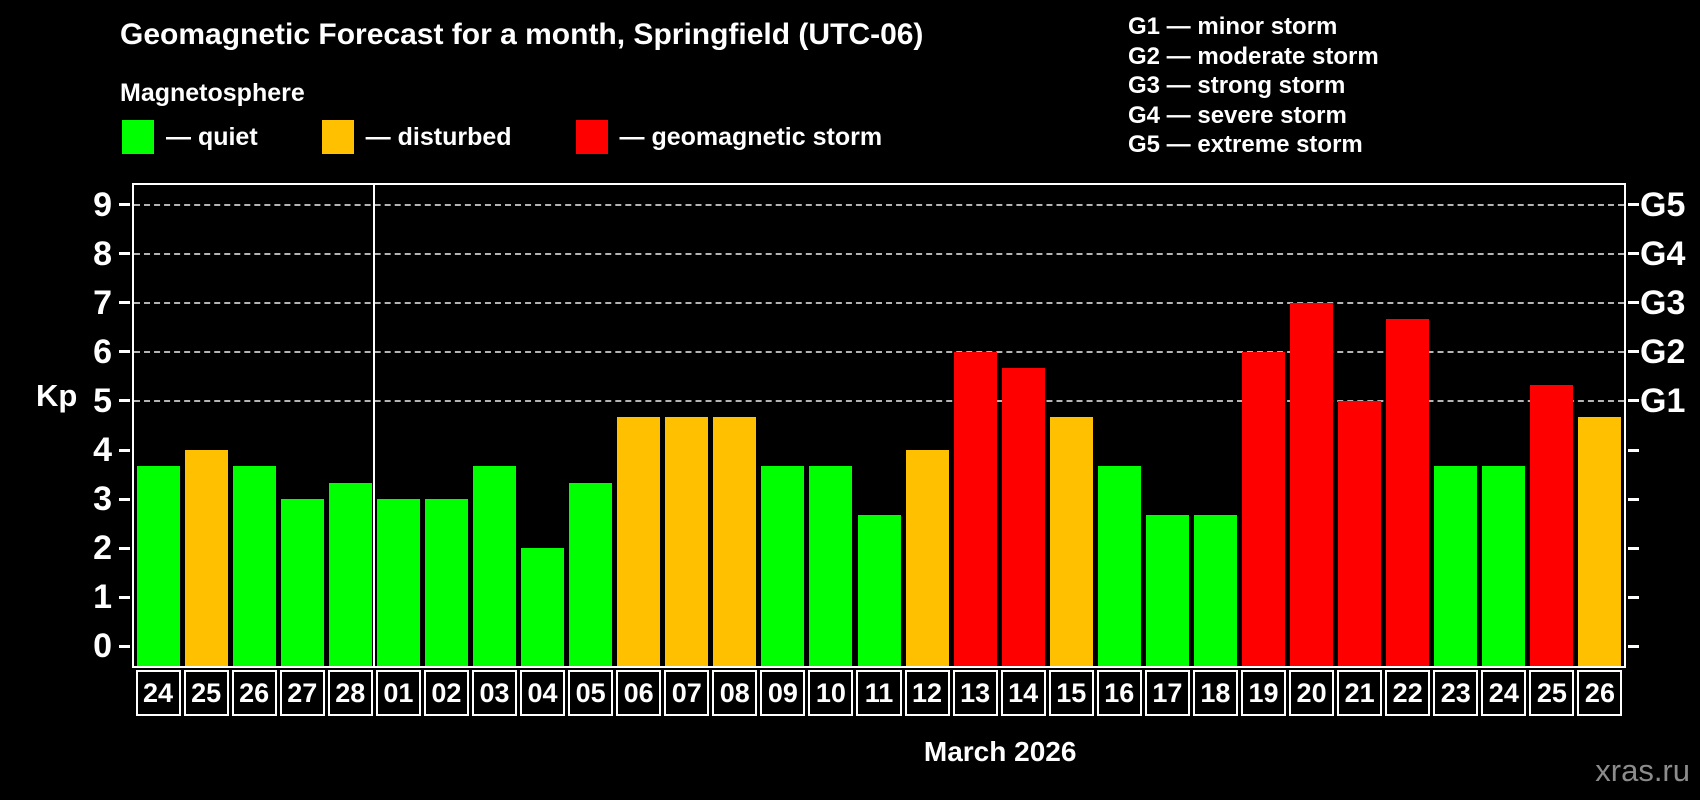  I want to click on g-scale-legend-line: G1 — minor storm, so click(1233, 26).